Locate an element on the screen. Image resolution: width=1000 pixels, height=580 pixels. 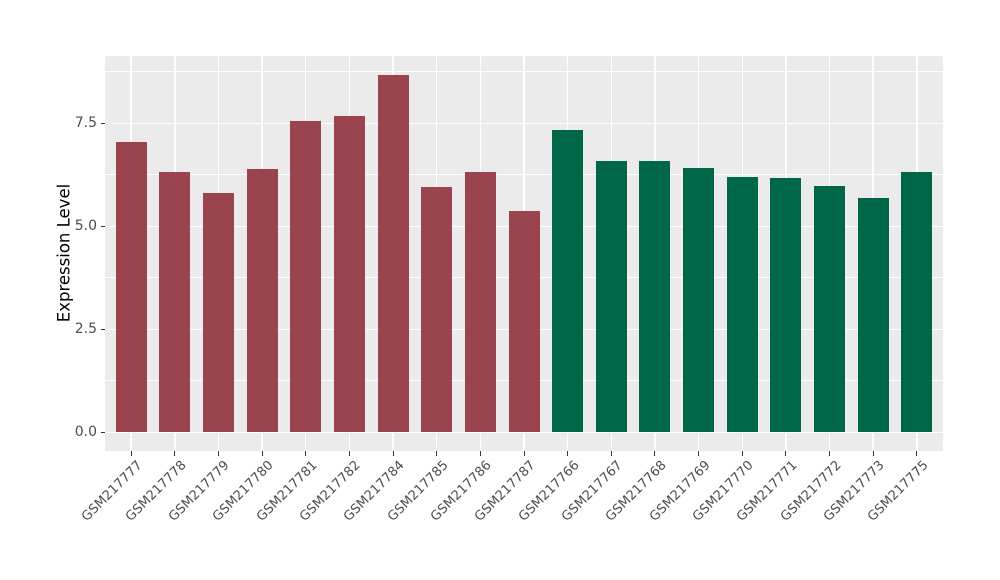
bar-GSM217787 is located at coordinates (524, 322).